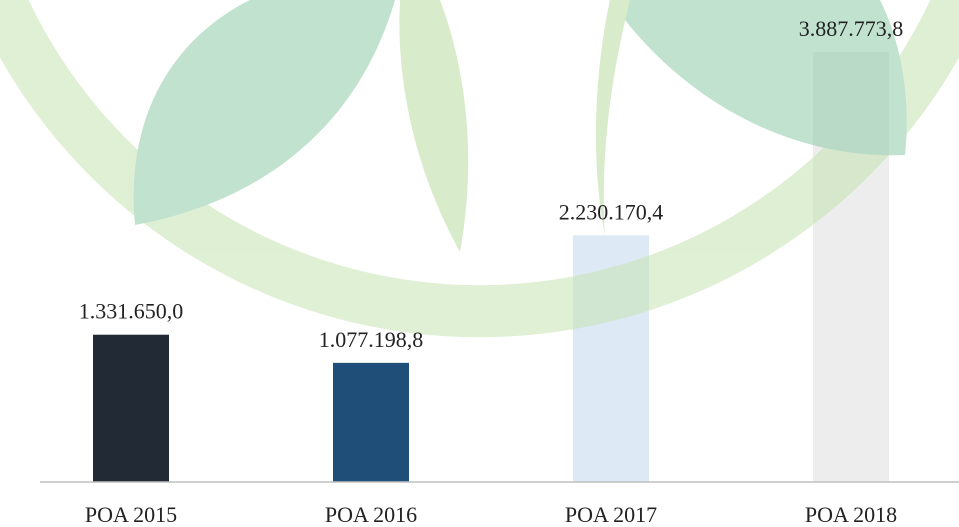  What do you see at coordinates (371, 514) in the screenshot?
I see `x-tick-label: POA 2016` at bounding box center [371, 514].